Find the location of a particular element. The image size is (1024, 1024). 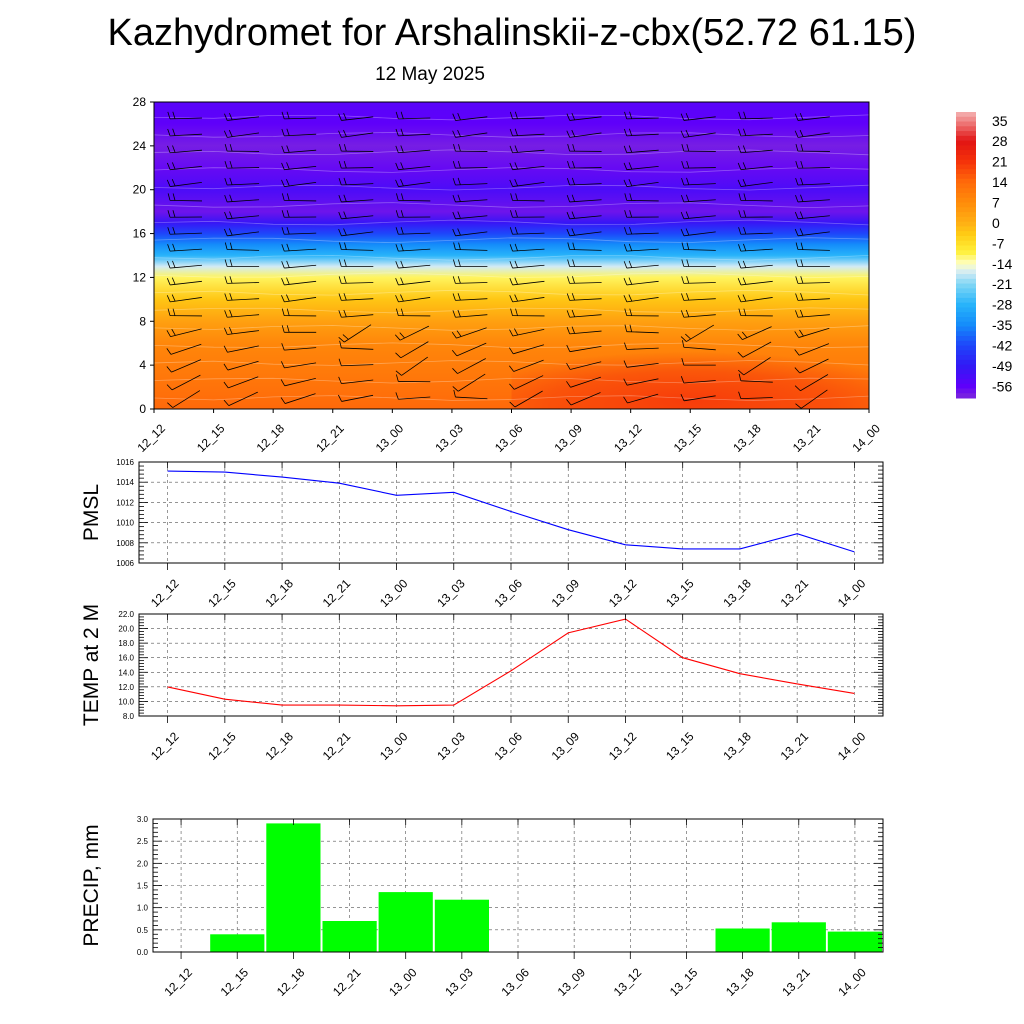

y-tick-label: 2.5 is located at coordinates (143, 841).